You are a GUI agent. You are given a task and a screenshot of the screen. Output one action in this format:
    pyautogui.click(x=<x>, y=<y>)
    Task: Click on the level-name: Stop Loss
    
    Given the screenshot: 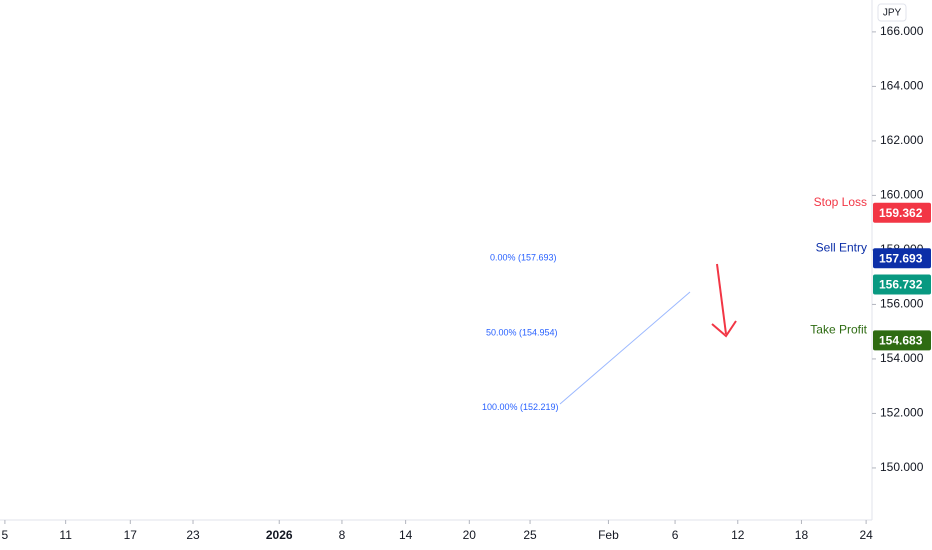 What is the action you would take?
    pyautogui.click(x=840, y=202)
    